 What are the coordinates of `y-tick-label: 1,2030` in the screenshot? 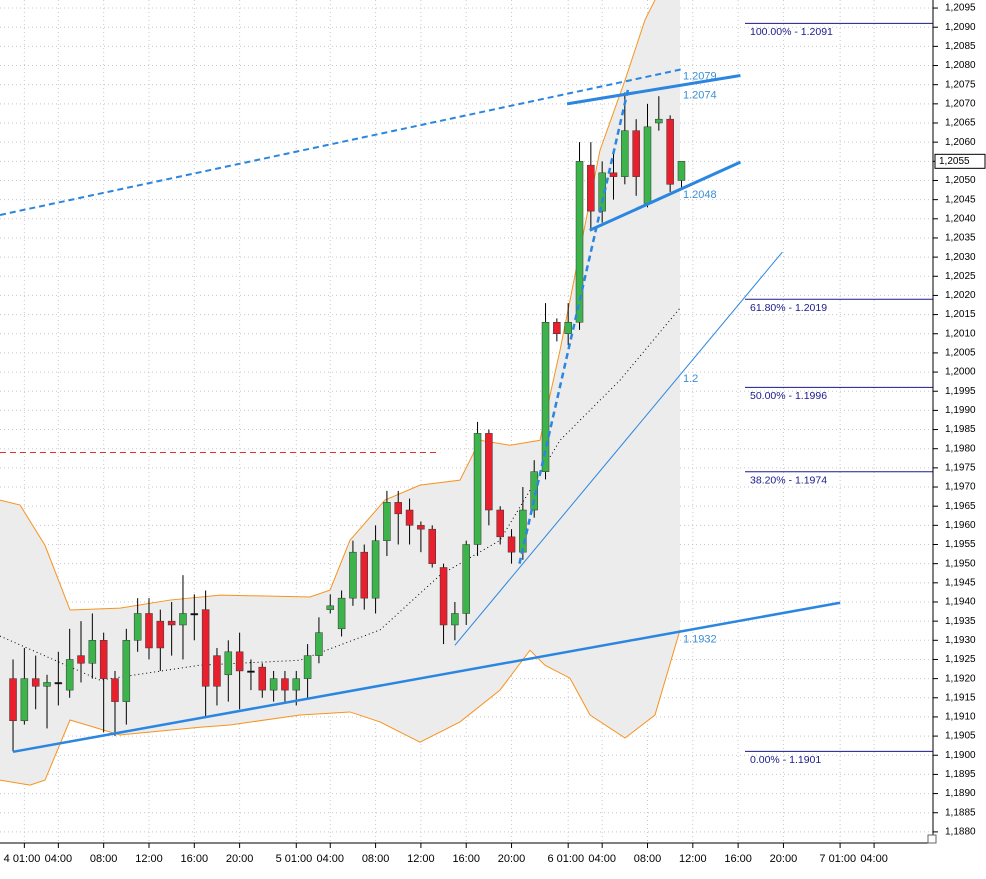 It's located at (960, 257).